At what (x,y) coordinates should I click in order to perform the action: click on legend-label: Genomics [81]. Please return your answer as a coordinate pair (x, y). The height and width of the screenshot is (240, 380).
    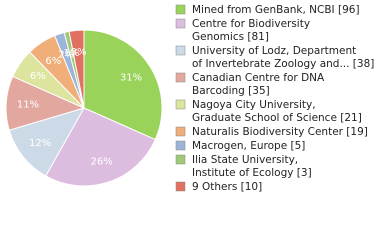
    Looking at the image, I should click on (230, 37).